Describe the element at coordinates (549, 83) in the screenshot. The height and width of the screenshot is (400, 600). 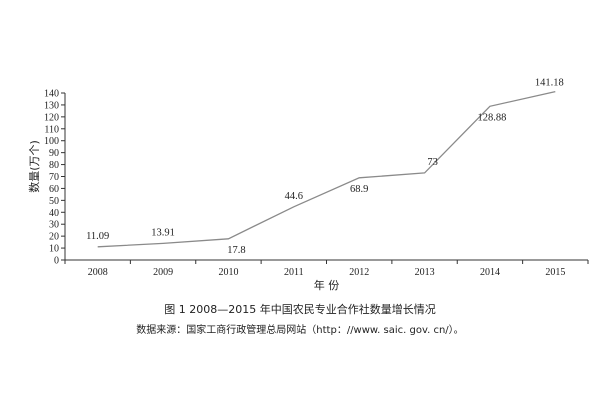
I see `data-label: 141.18` at that location.